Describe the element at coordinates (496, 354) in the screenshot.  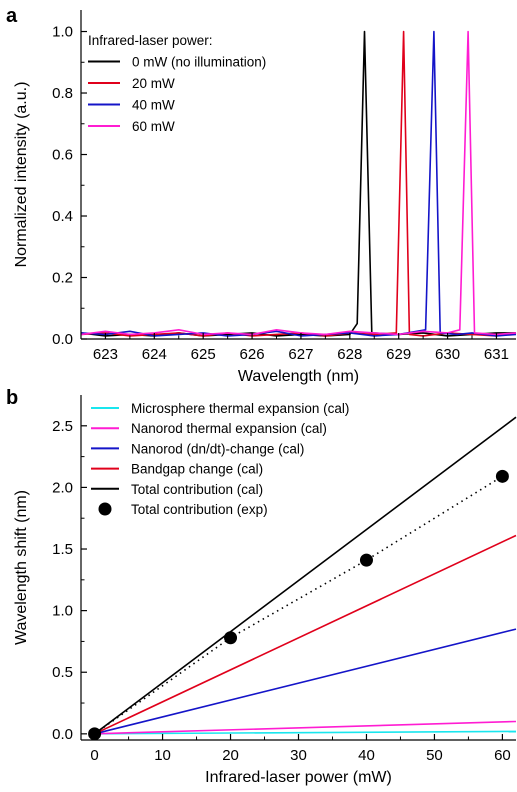
I see `a-x-tick-label-8: 631` at that location.